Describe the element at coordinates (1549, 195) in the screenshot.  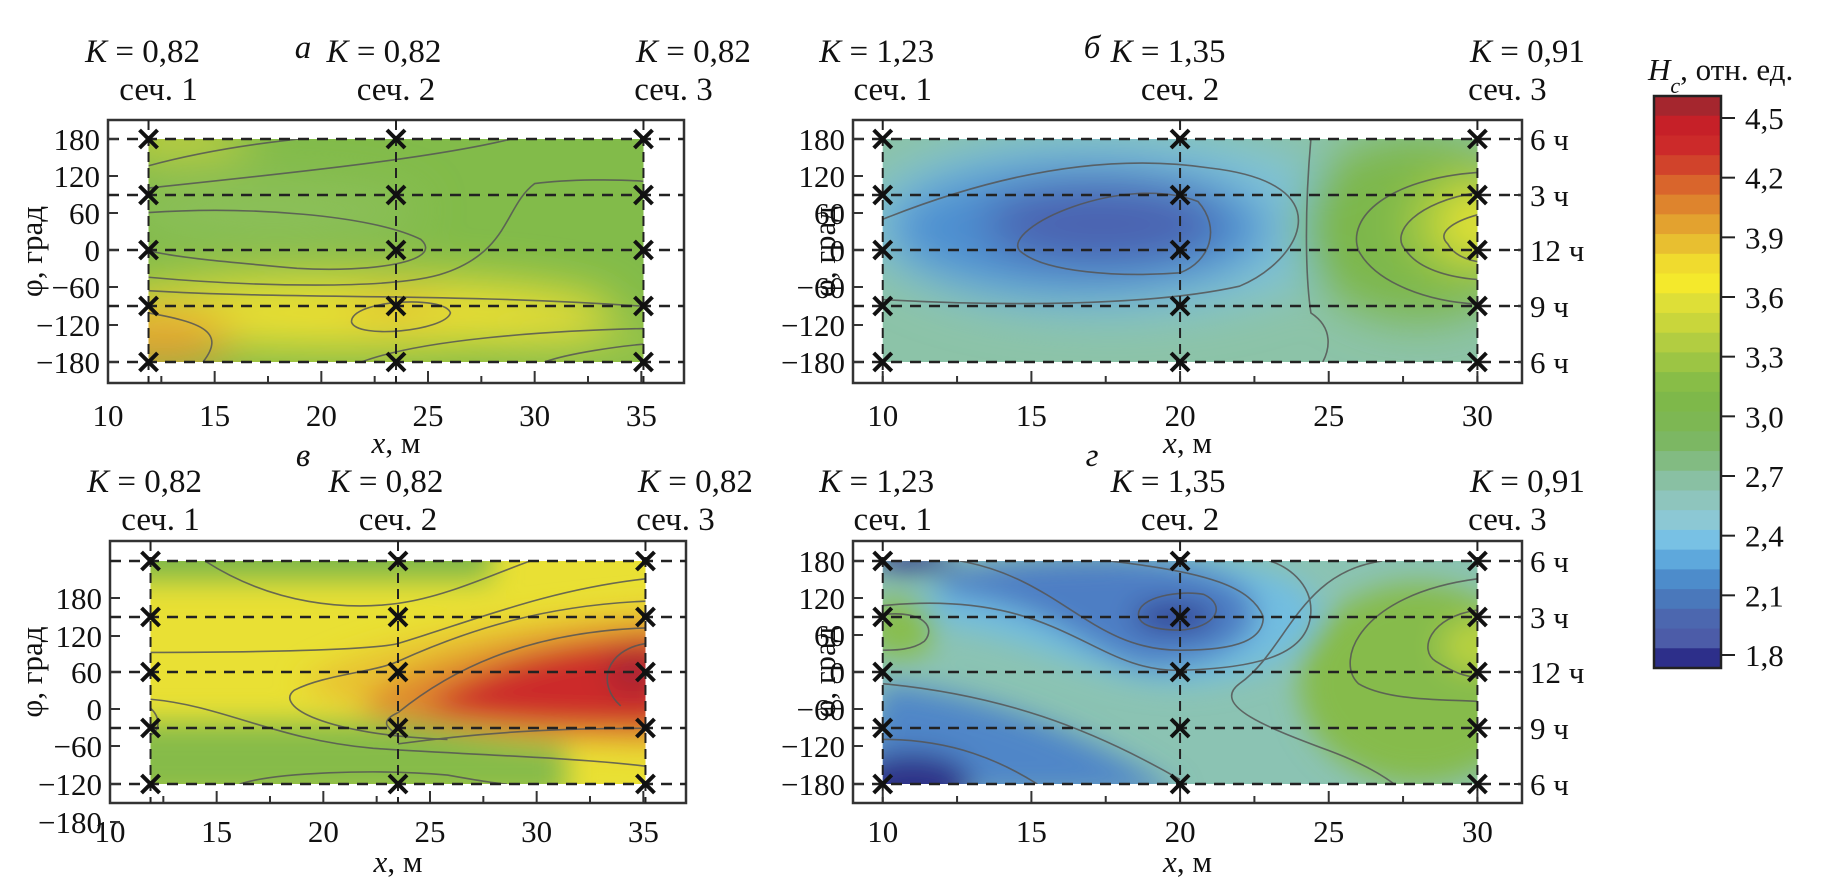
I see `time-label: 3 ч` at that location.